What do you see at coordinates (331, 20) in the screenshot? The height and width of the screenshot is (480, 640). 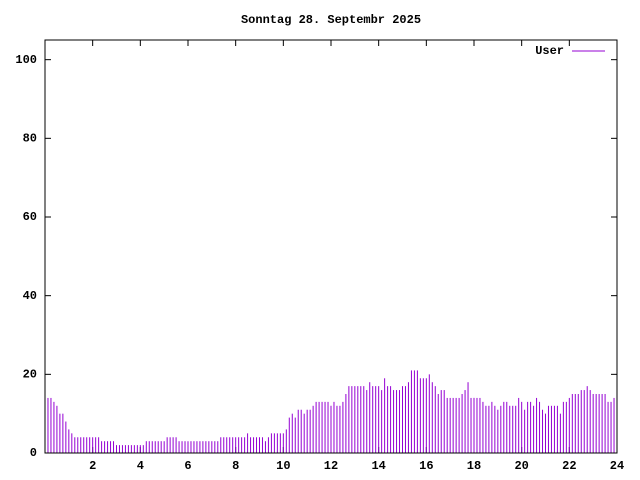 I see `chart-title: Sonntag 28. Septembr 2025` at bounding box center [331, 20].